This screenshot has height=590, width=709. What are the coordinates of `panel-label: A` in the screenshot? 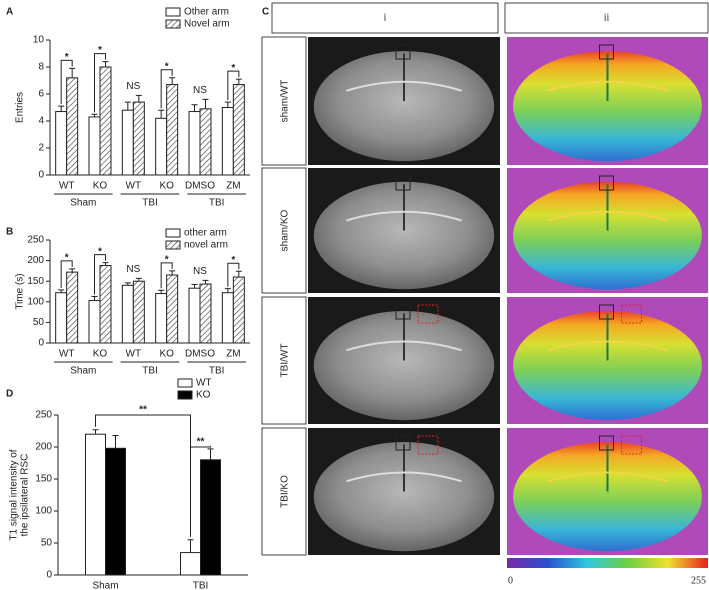 It's located at (9, 12).